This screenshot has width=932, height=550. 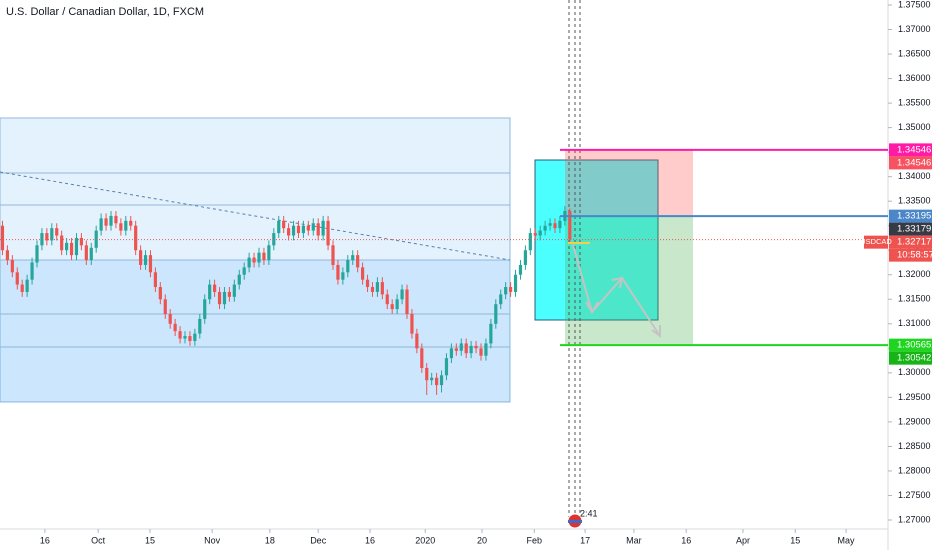 I want to click on y-tick-label: 1.32000, so click(x=914, y=274).